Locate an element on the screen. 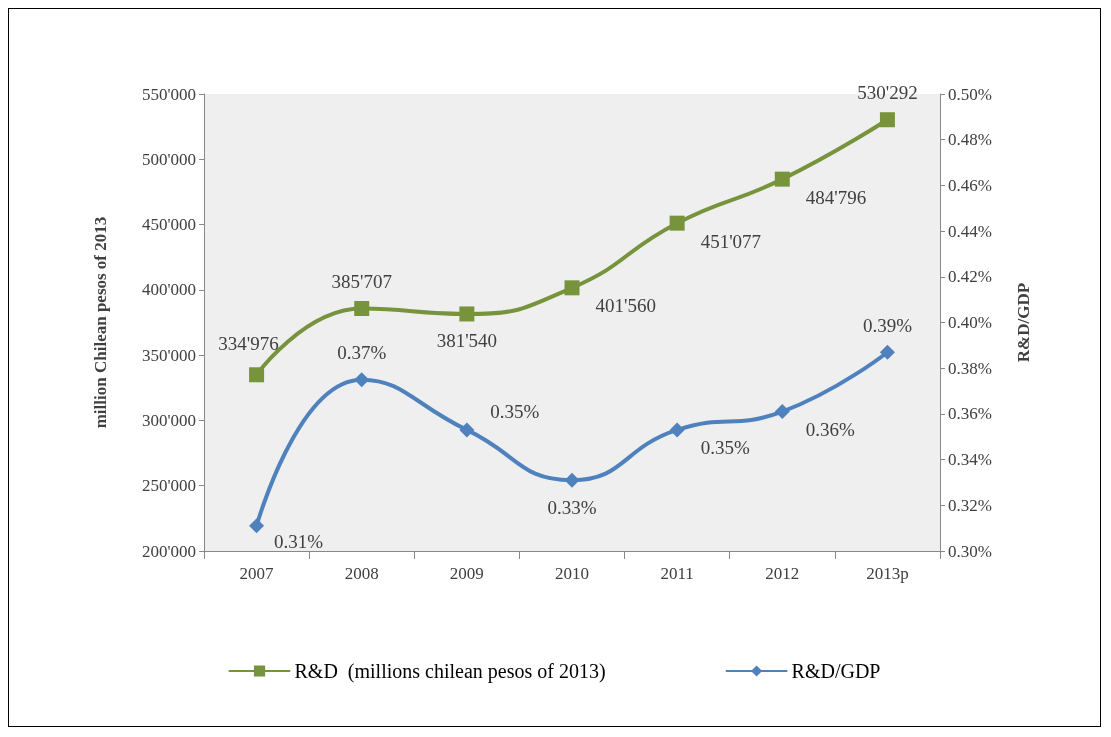 The width and height of the screenshot is (1111, 737). data-label: 530'292 is located at coordinates (887, 93).